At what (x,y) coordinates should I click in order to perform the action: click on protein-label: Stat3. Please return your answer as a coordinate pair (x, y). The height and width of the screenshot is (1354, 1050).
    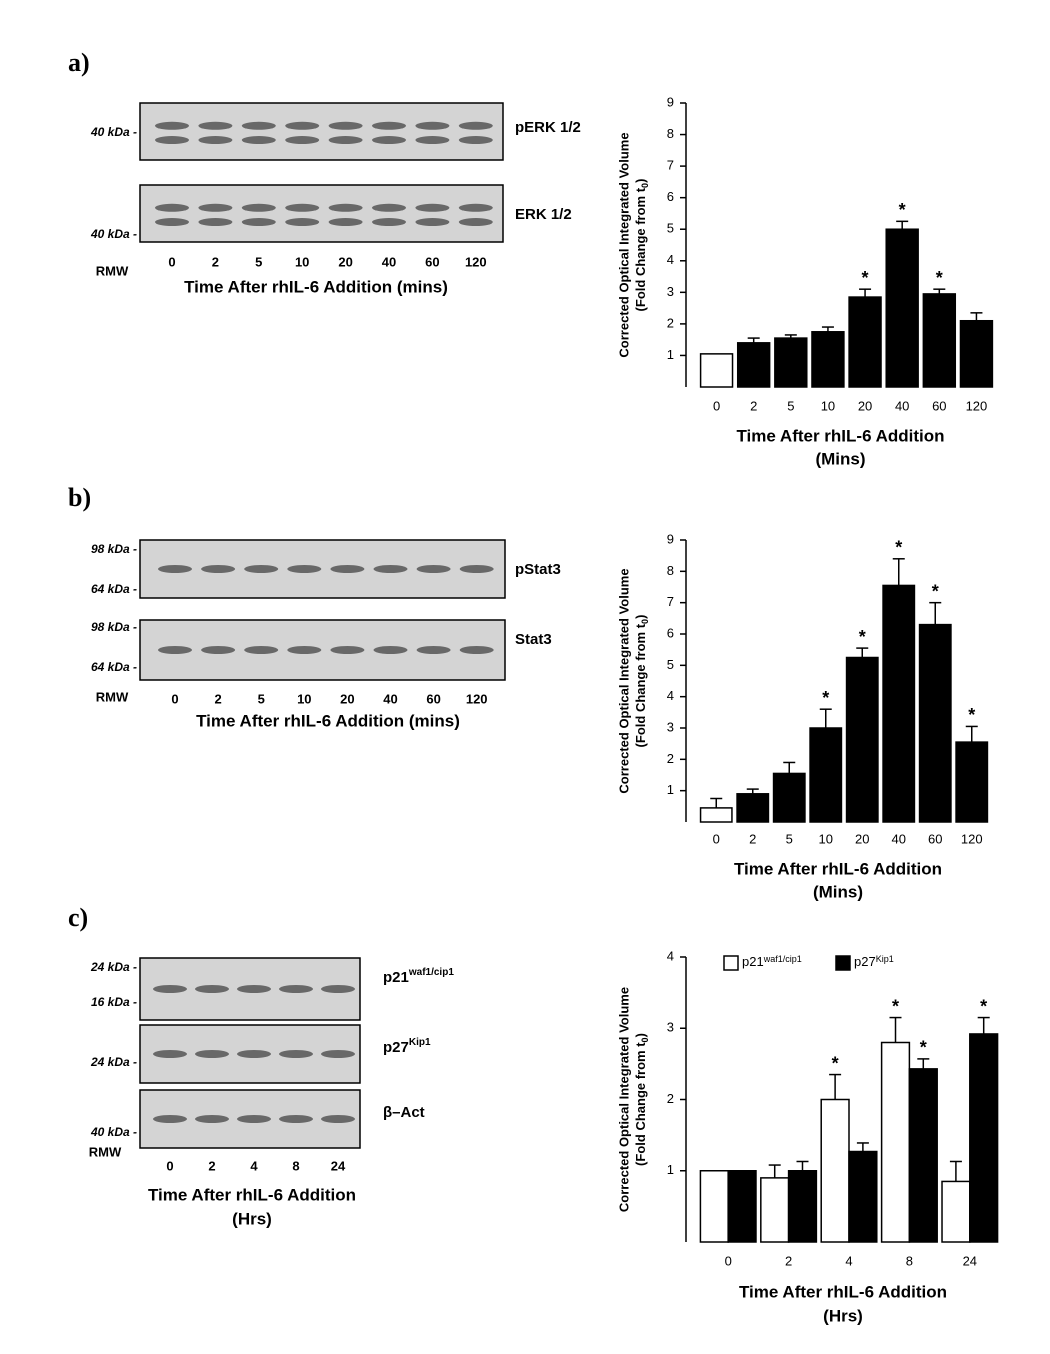
    Looking at the image, I should click on (533, 639).